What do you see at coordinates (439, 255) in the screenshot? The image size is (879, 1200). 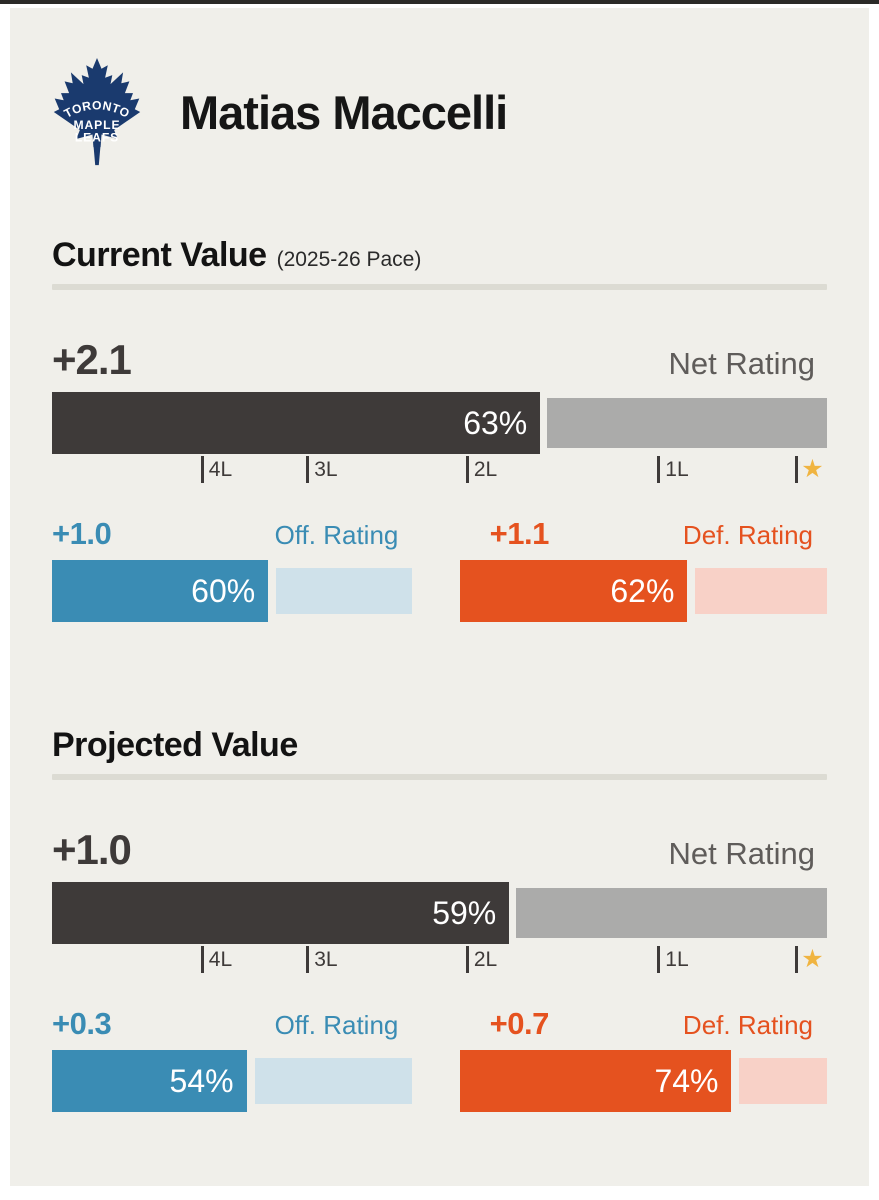 I see `section-header: Current Value (2025-26 Pace)` at bounding box center [439, 255].